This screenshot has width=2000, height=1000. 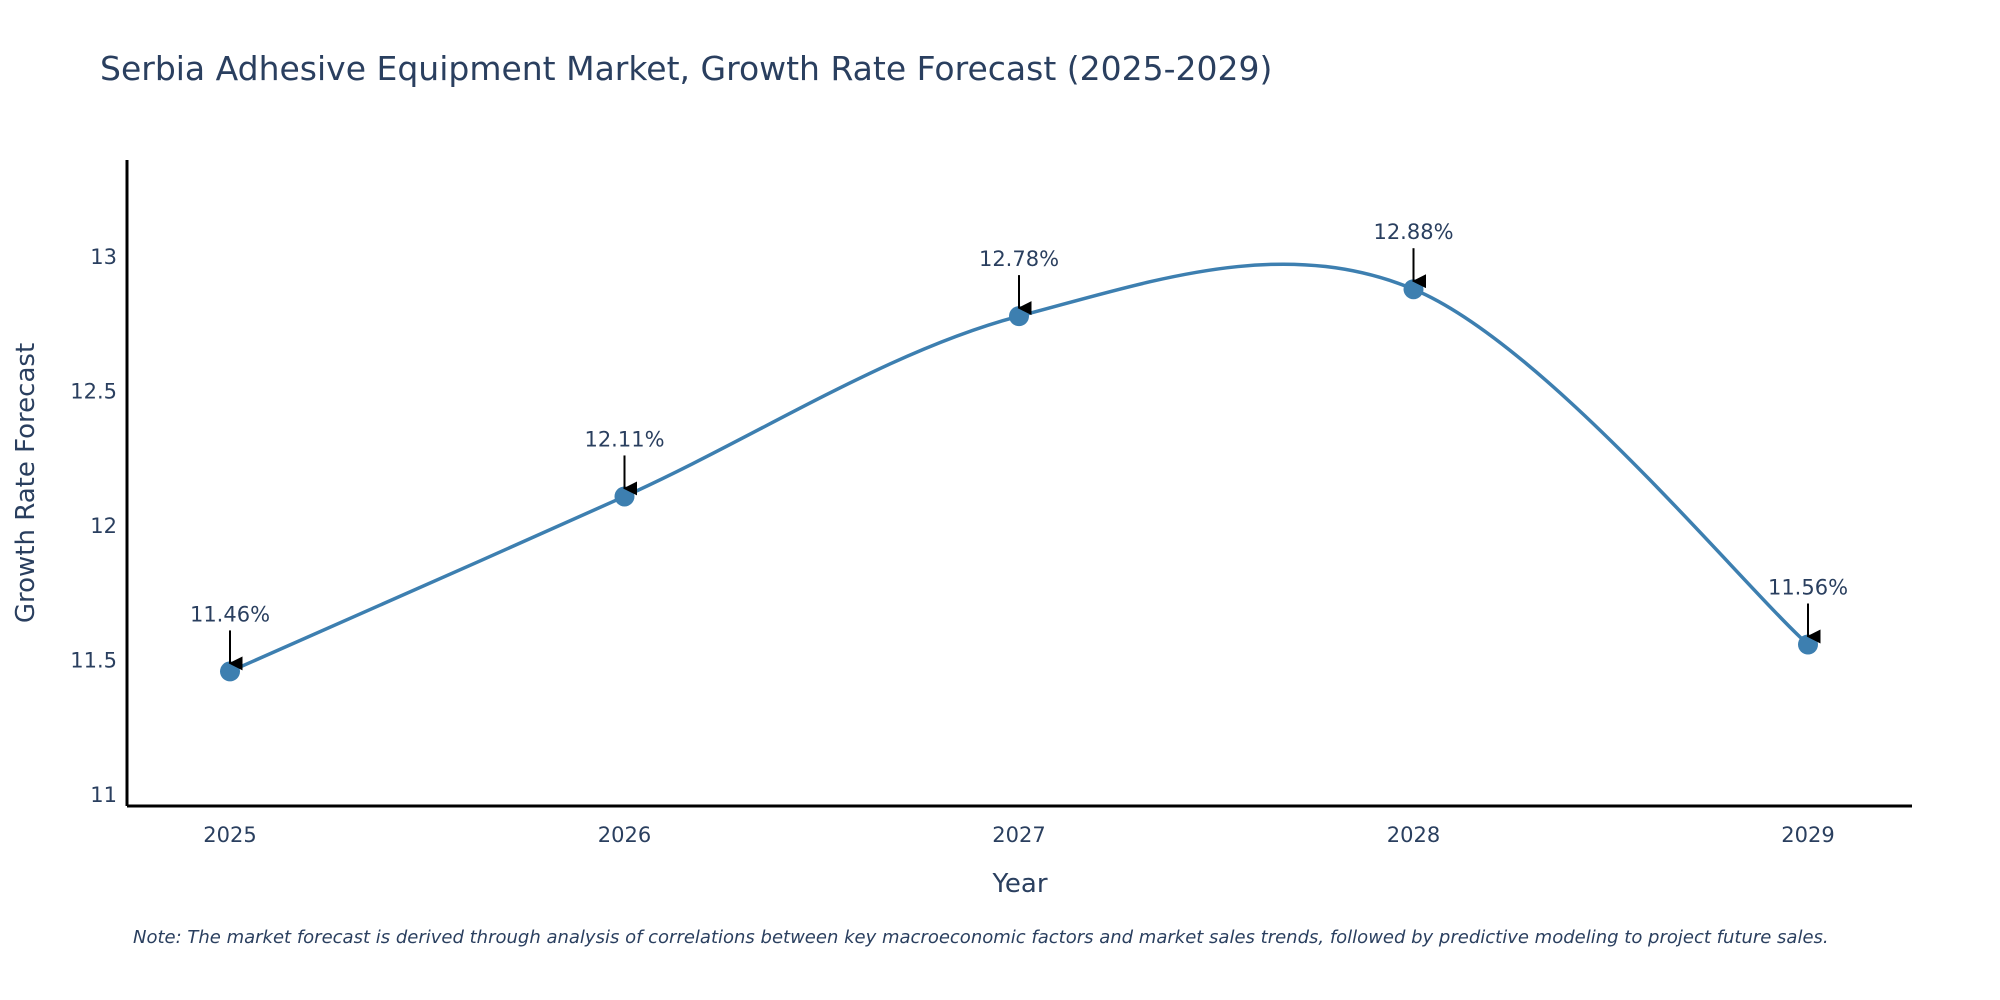 I want to click on point-value-label: 12.78%, so click(x=1019, y=259).